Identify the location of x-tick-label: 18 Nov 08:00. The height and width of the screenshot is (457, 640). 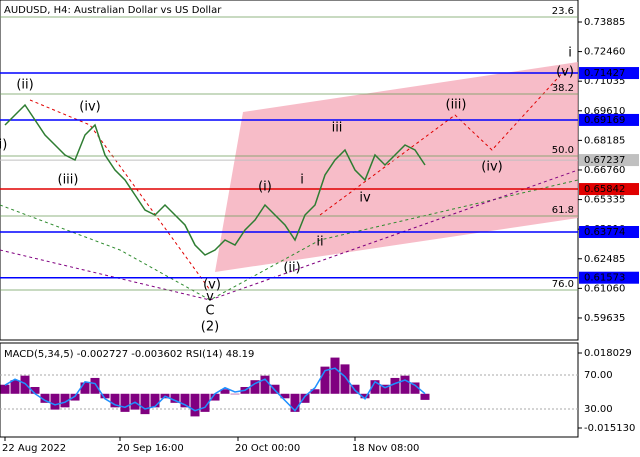
(385, 448).